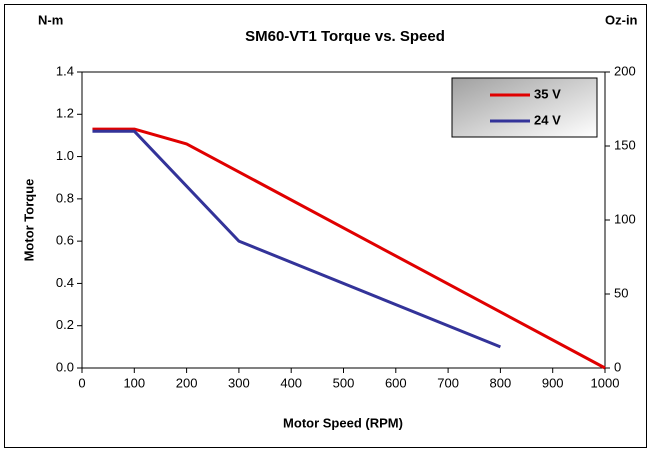 Image resolution: width=652 pixels, height=452 pixels. Describe the element at coordinates (625, 144) in the screenshot. I see `y2-tick-label: 150` at that location.